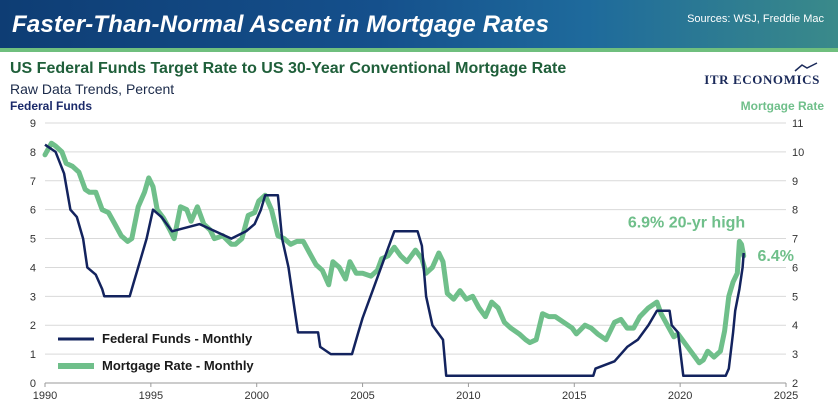  Describe the element at coordinates (806, 67) in the screenshot. I see `logo-mark-icon` at that location.